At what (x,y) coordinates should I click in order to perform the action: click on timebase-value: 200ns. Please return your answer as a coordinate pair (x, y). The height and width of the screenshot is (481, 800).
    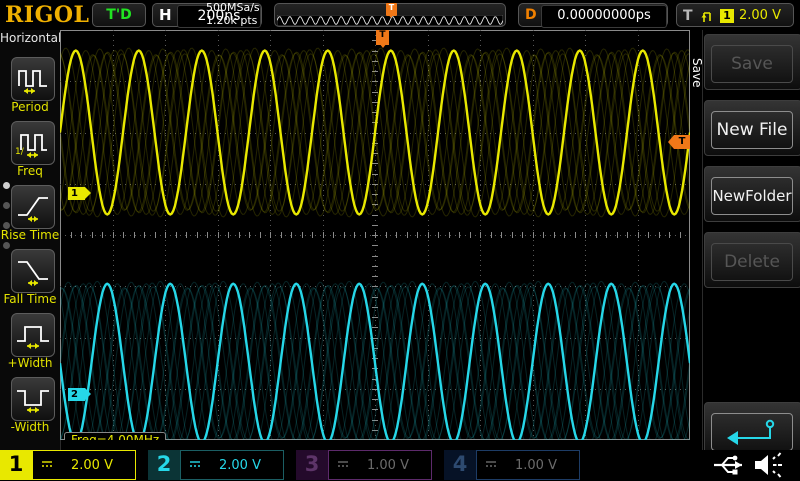
    Looking at the image, I should click on (219, 16).